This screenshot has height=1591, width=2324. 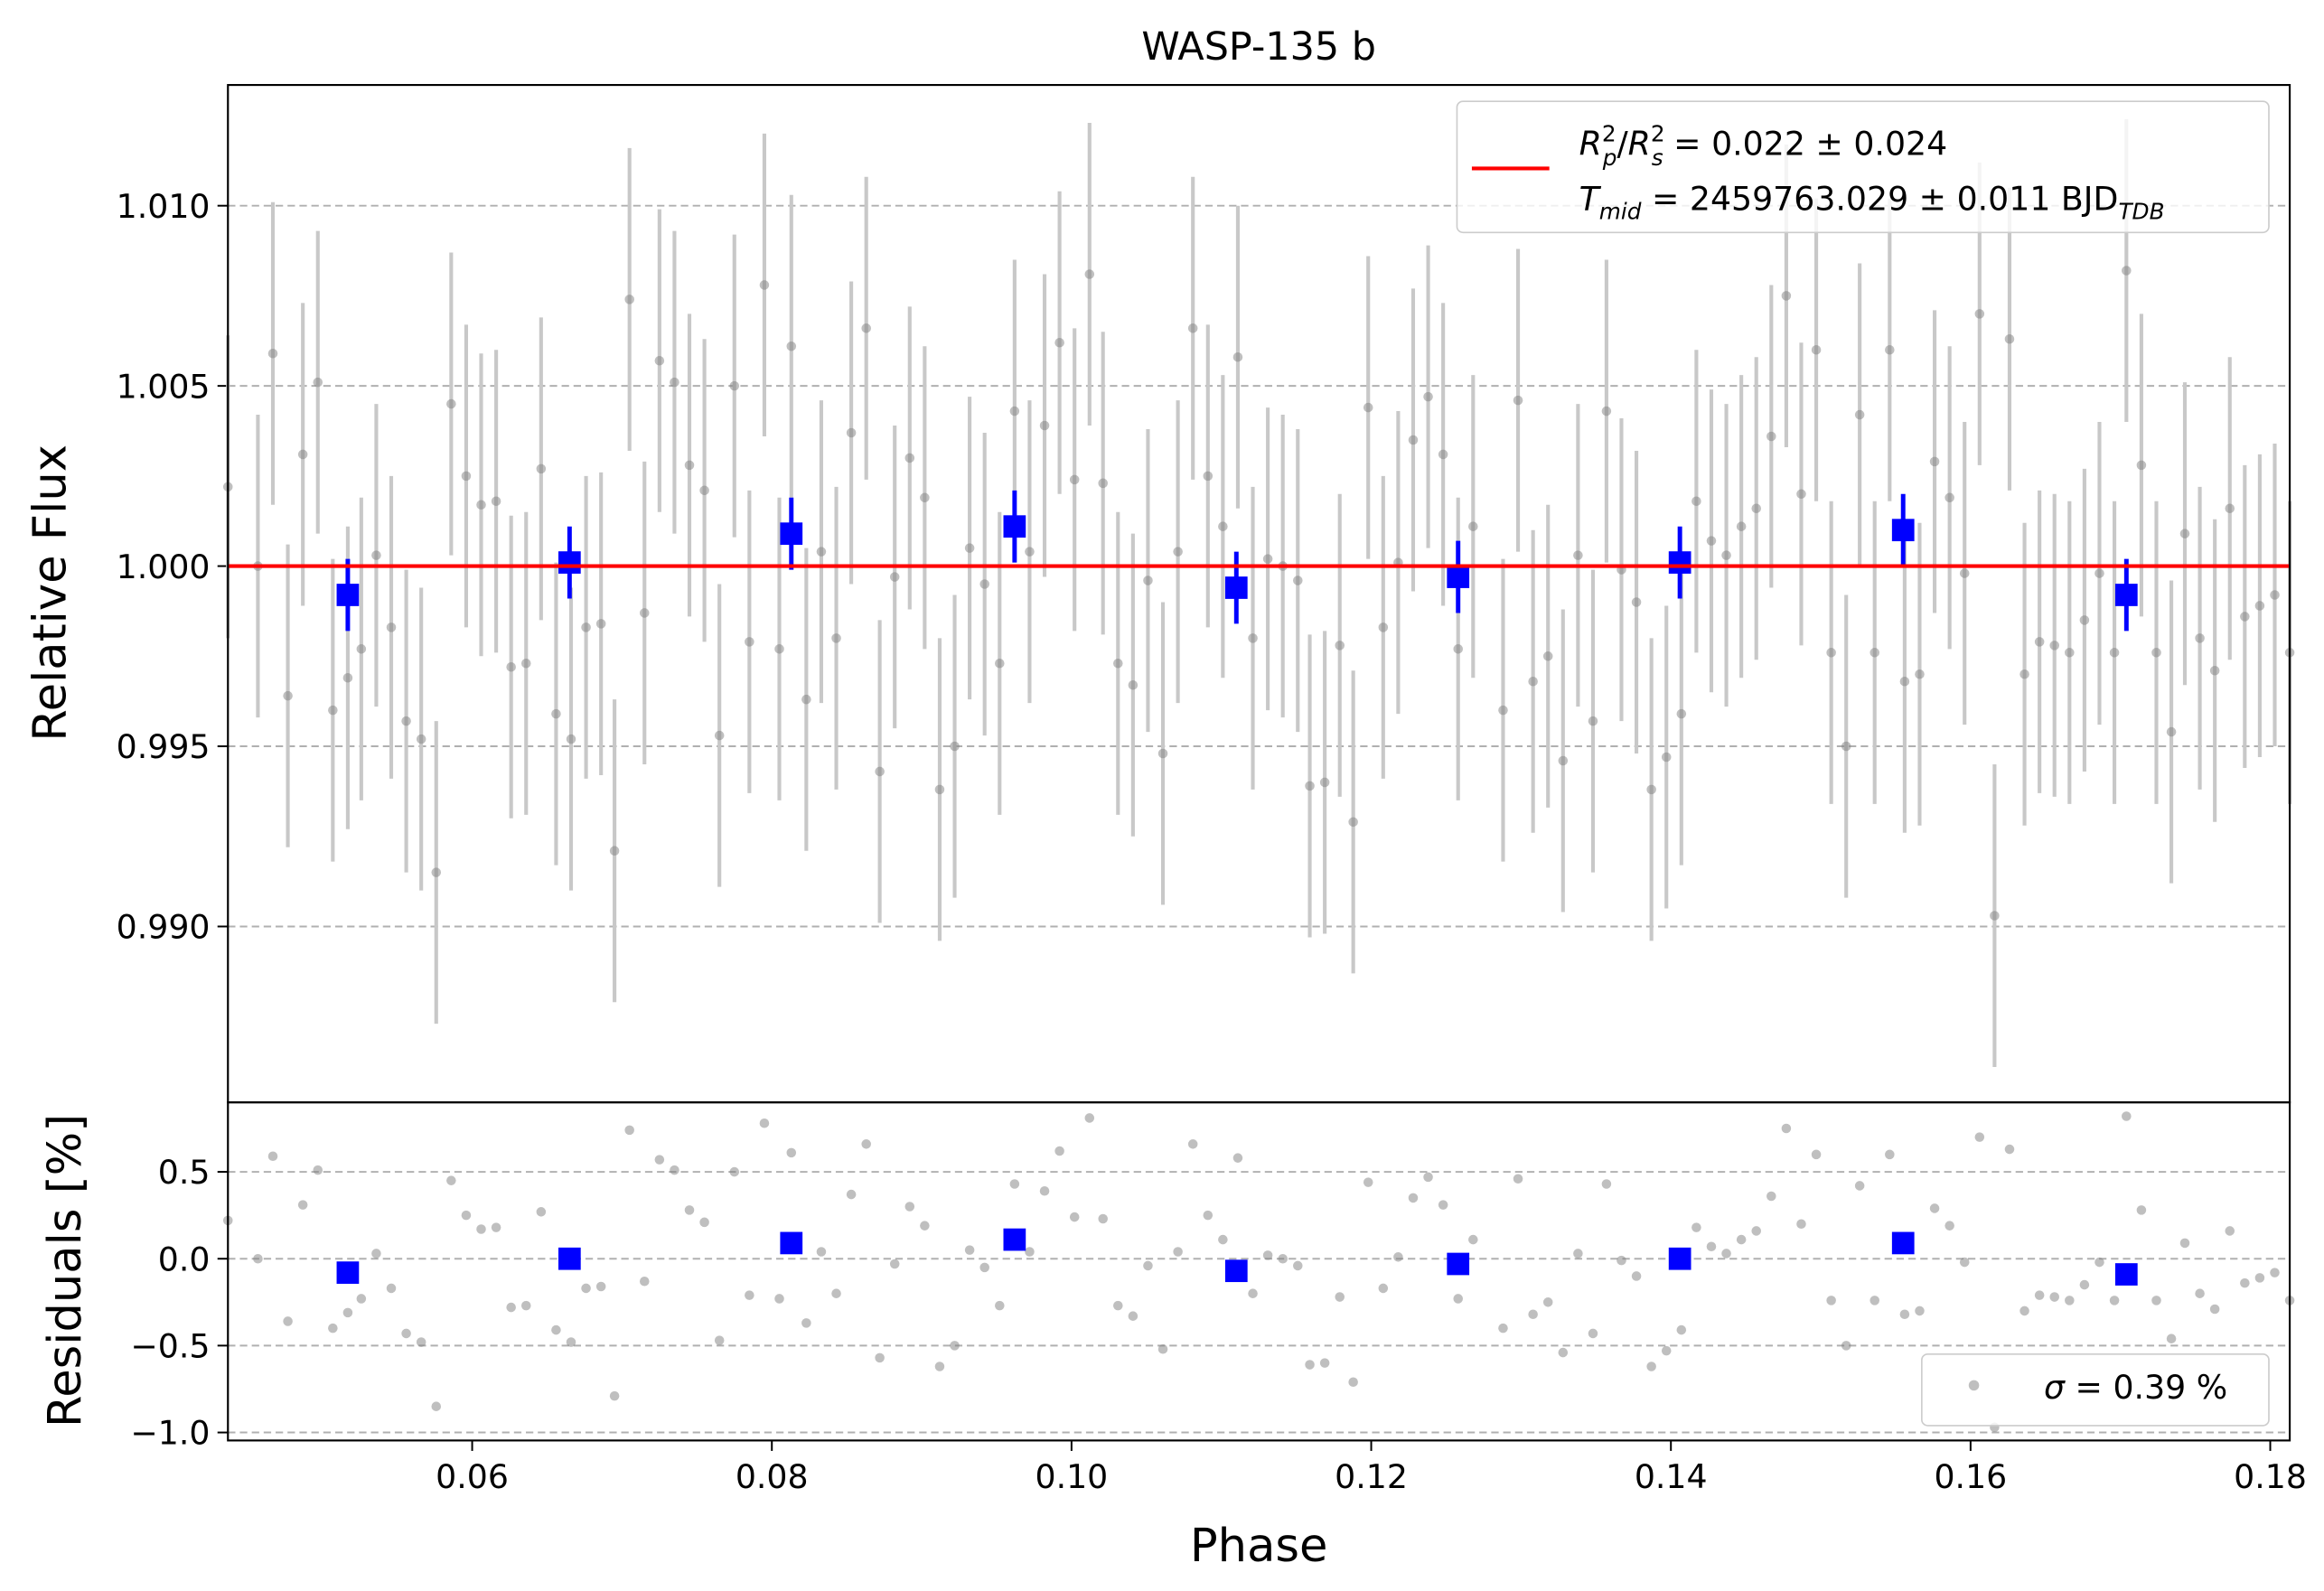 What do you see at coordinates (1974, 1385) in the screenshot?
I see `legend-swatch` at bounding box center [1974, 1385].